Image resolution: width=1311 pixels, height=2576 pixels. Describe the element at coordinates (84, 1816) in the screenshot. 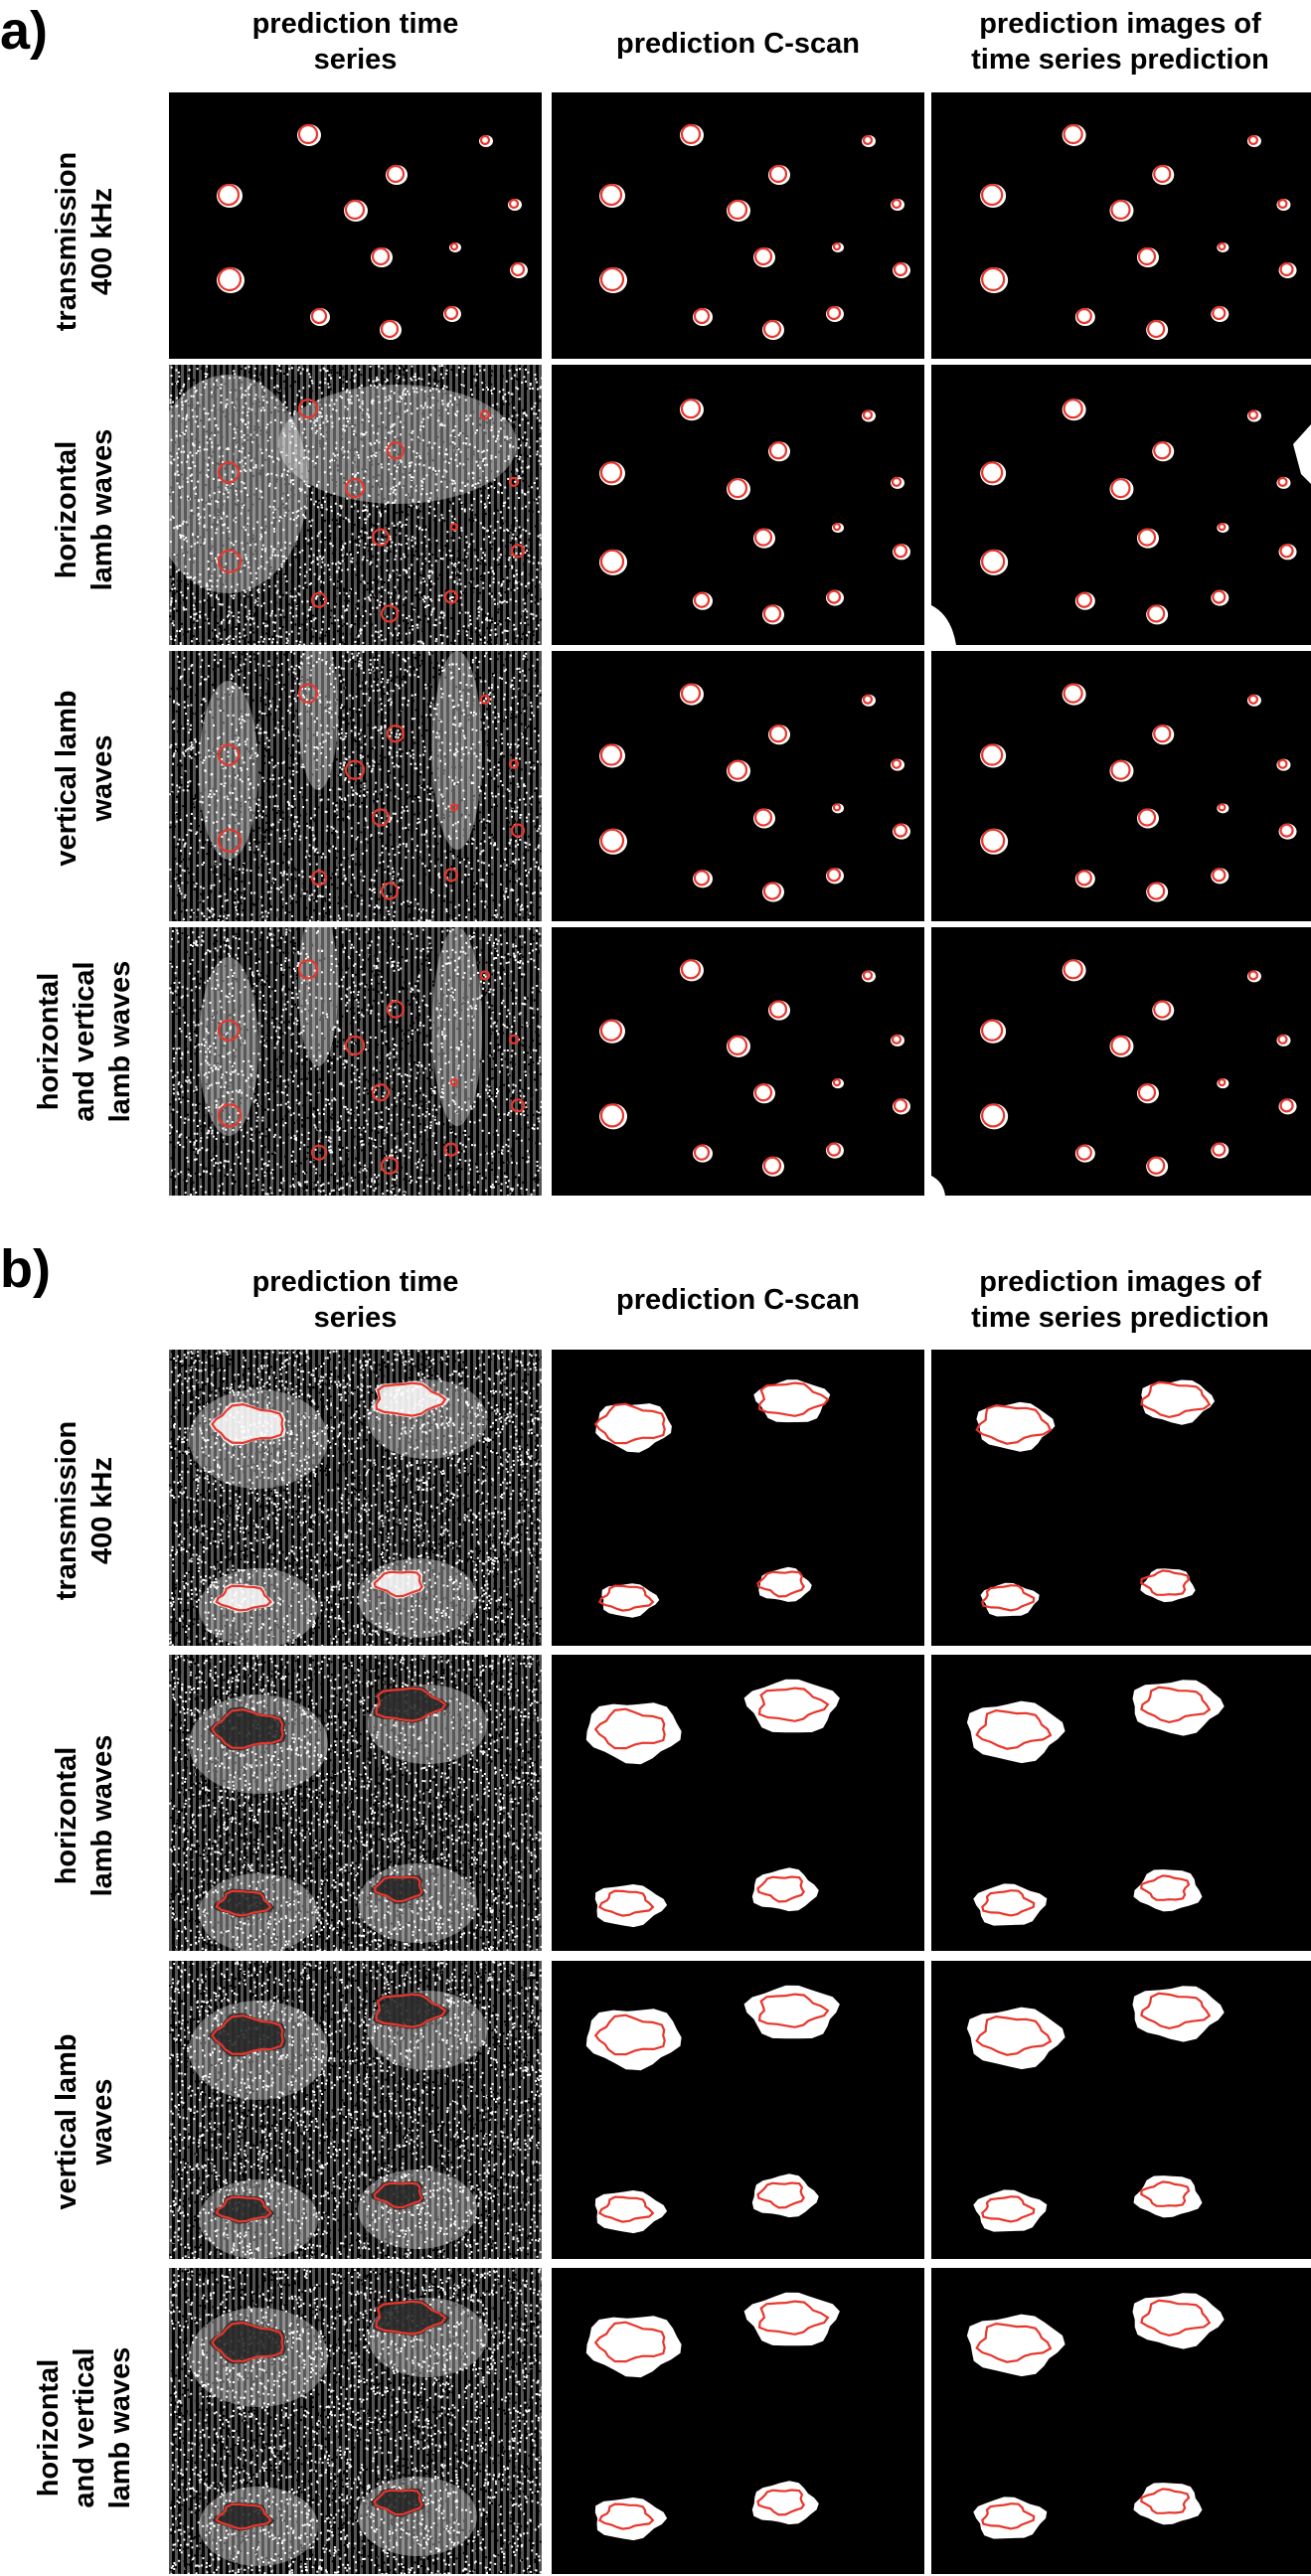

I see `row-label-b-2: horizontal lamb waves` at that location.